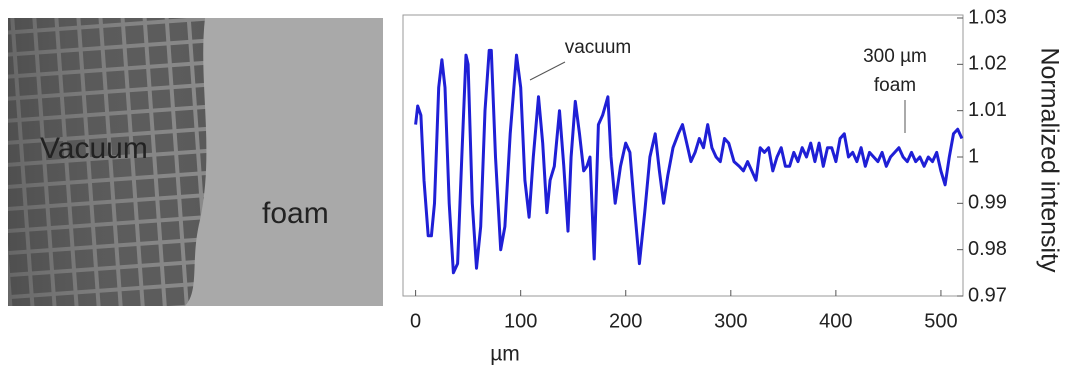  What do you see at coordinates (895, 56) in the screenshot?
I see `annotation: 300 µm` at bounding box center [895, 56].